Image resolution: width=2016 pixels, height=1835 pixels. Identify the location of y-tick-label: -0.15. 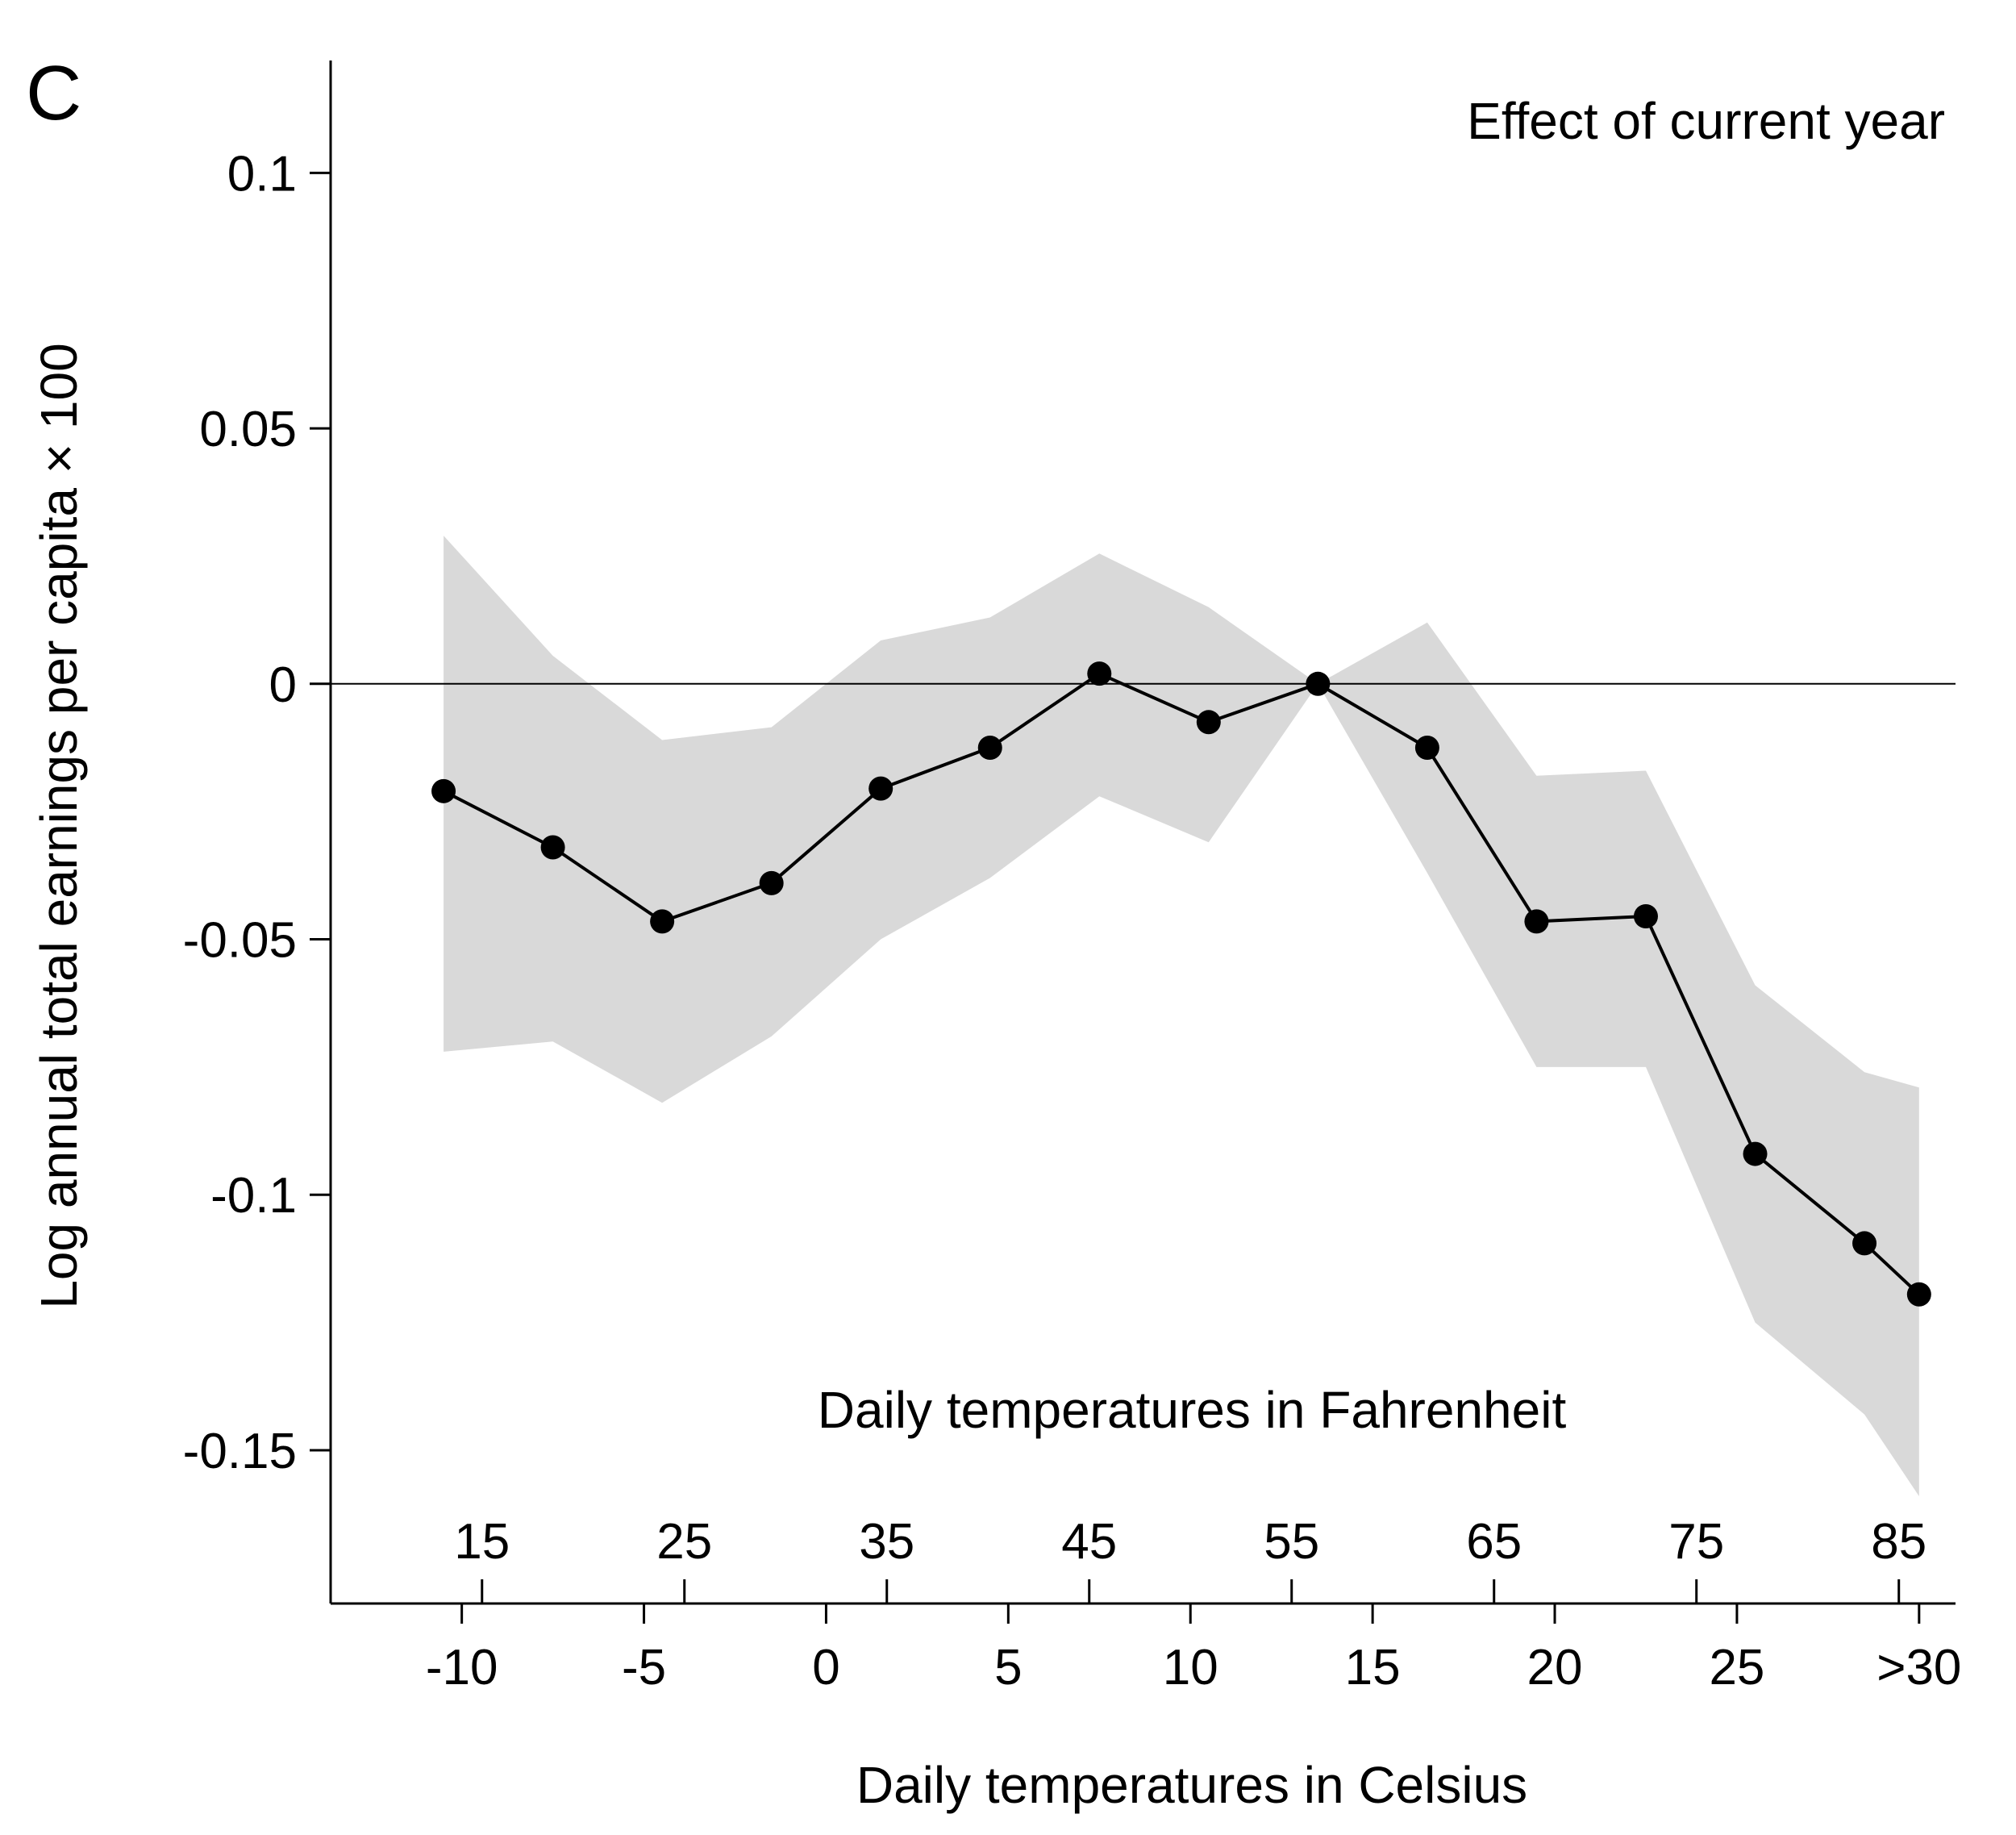
(240, 1452).